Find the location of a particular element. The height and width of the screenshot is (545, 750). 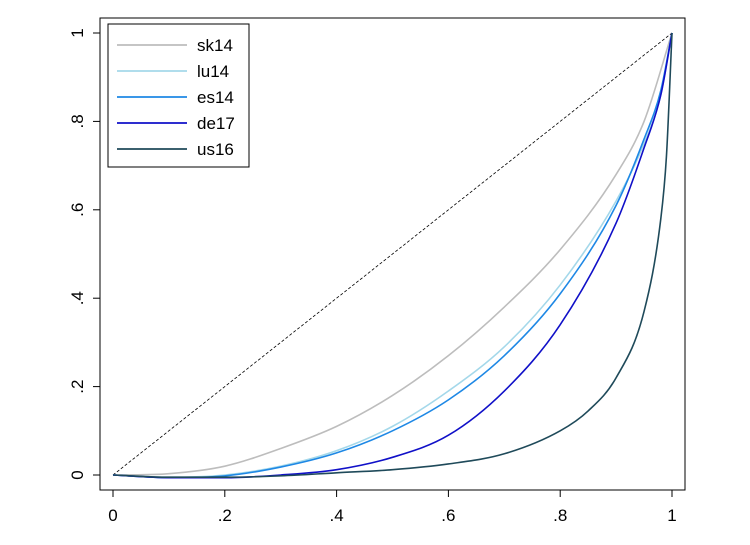

legend: sk14 lu14 es14 de17 us16 is located at coordinates (178, 95).